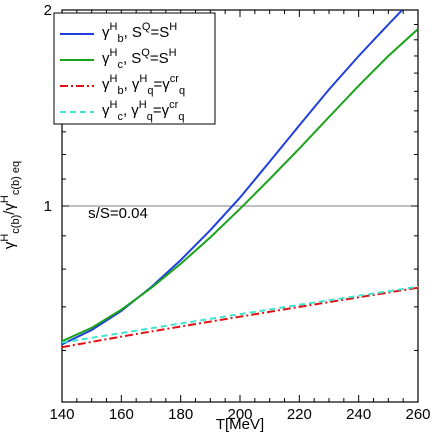 This screenshot has width=436, height=436. I want to click on x-tick-label: 260, so click(417, 414).